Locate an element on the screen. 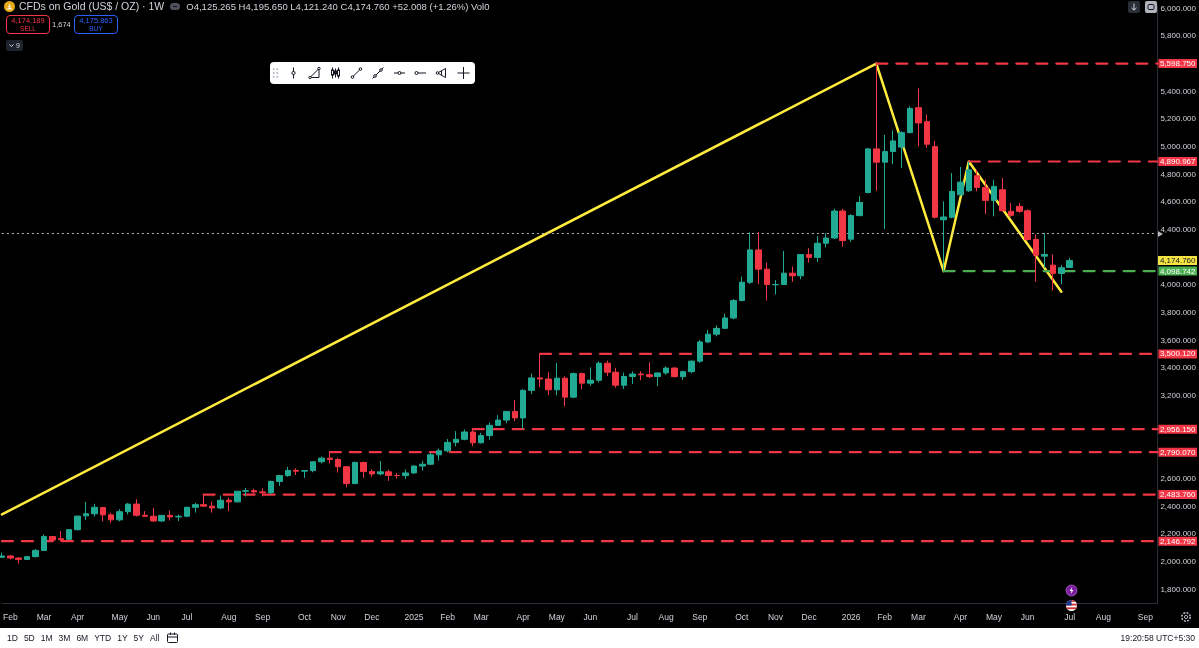  y-tick-label: 5,400.000 is located at coordinates (1178, 91).